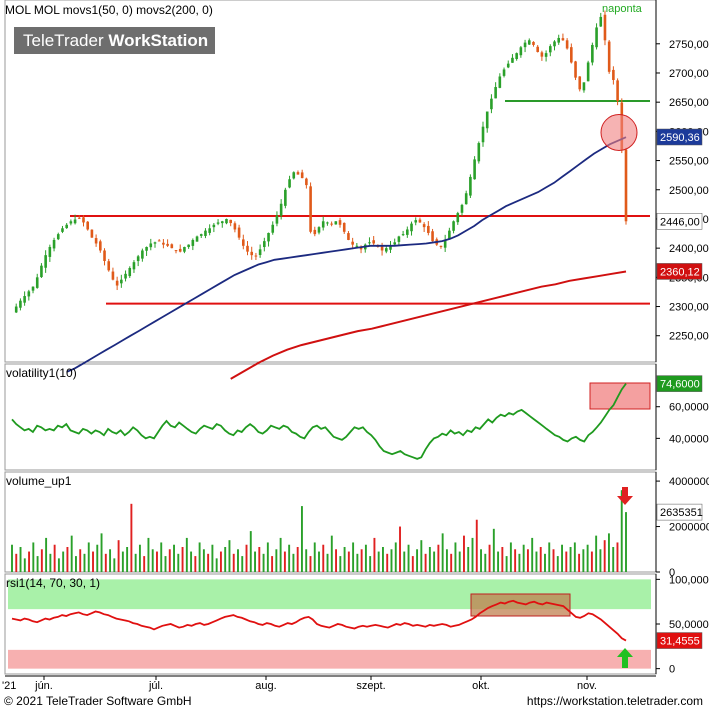 This screenshot has width=709, height=715. I want to click on time-tick-label: jún., so click(43, 686).